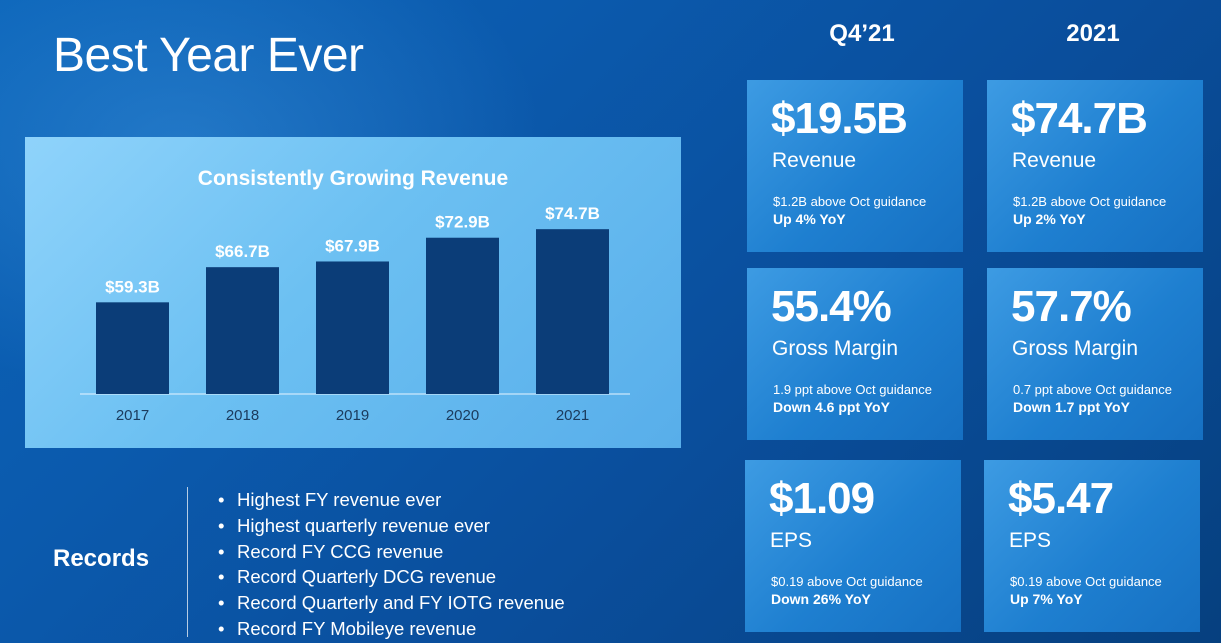 Image resolution: width=1221 pixels, height=643 pixels. I want to click on records-item-text: Highest FY revenue ever, so click(339, 499).